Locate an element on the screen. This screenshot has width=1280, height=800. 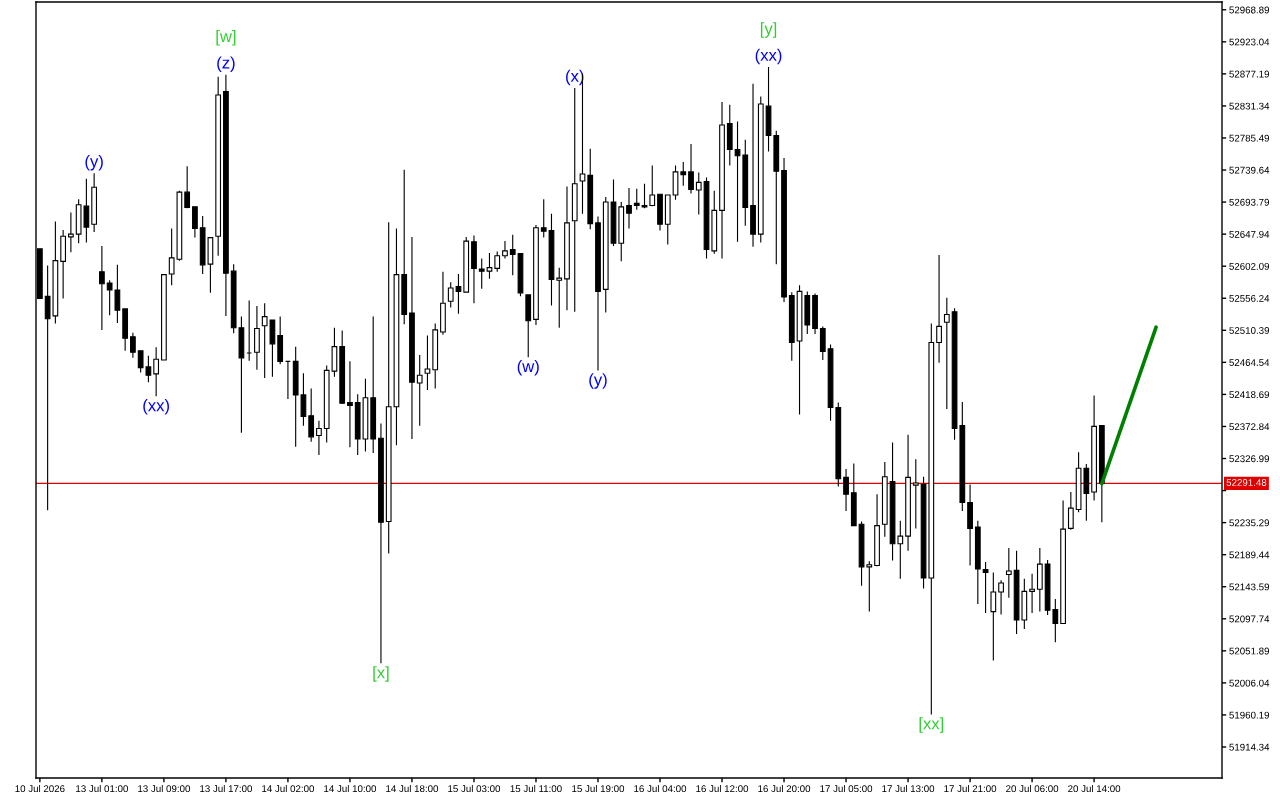
x-tick-label: 15 Jul 03:00 is located at coordinates (474, 788).